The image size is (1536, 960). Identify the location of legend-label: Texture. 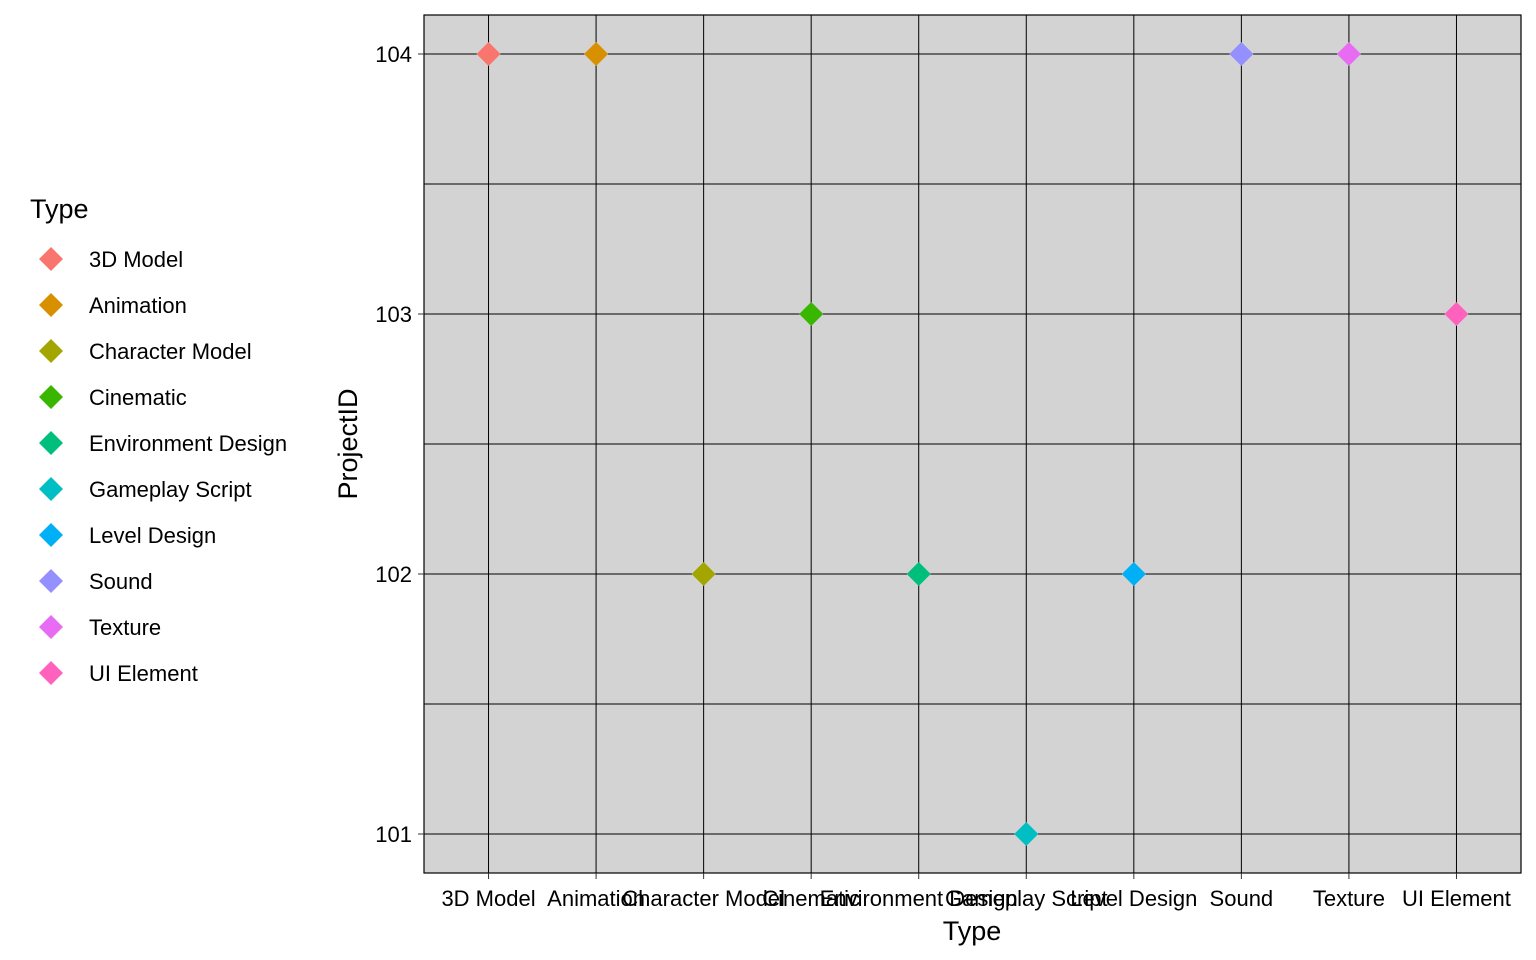
(125, 627).